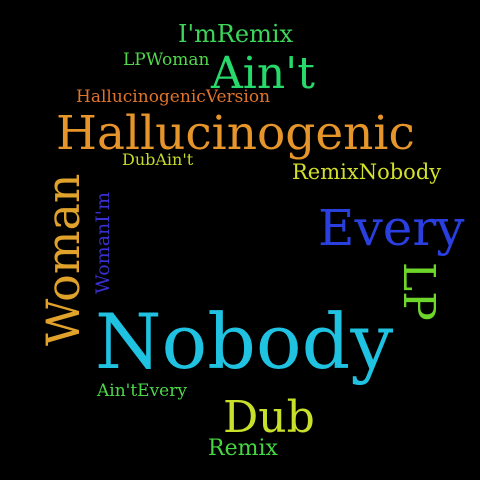  Describe the element at coordinates (158, 159) in the screenshot. I see `word-dub-aint: DubAin't` at that location.